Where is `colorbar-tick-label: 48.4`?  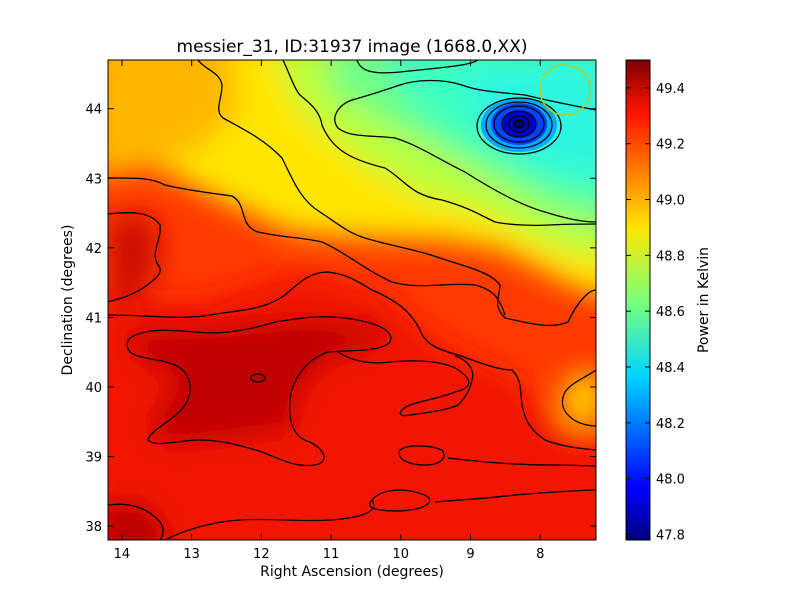
colorbar-tick-label: 48.4 is located at coordinates (670, 368).